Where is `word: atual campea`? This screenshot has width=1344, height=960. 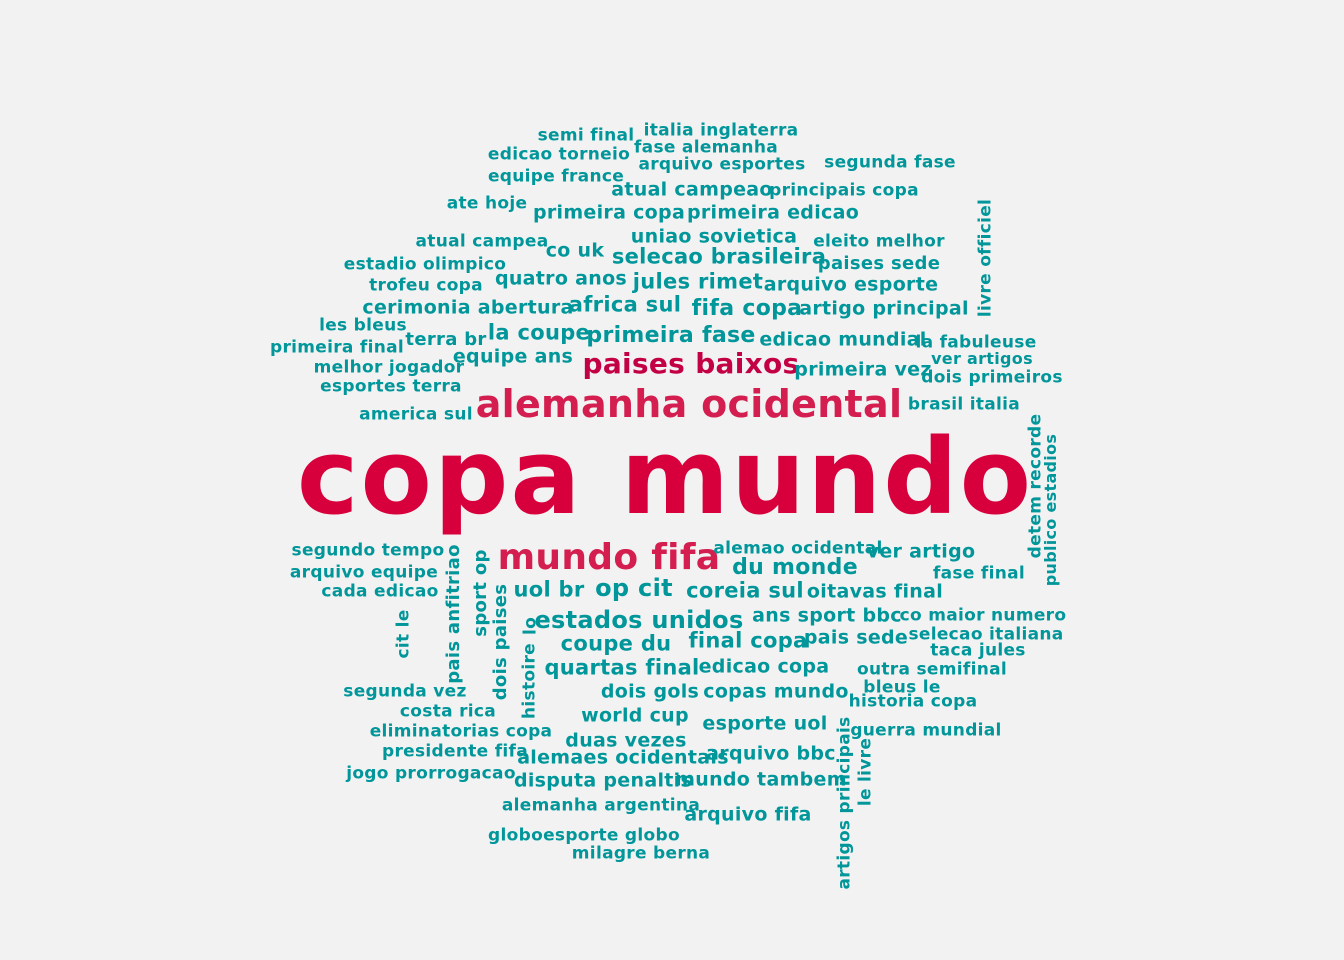
word: atual campea is located at coordinates (482, 241).